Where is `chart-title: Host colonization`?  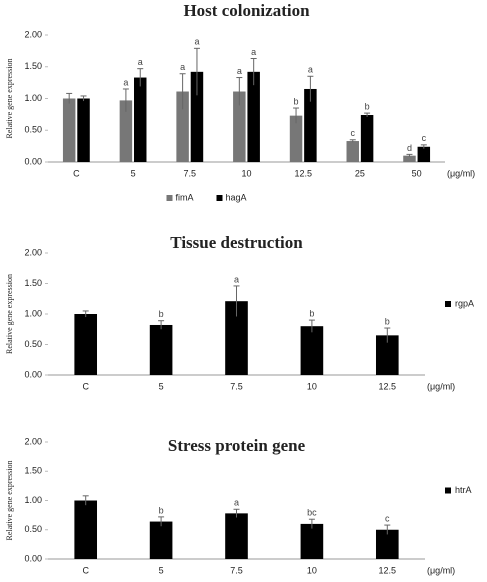 chart-title: Host colonization is located at coordinates (246, 10).